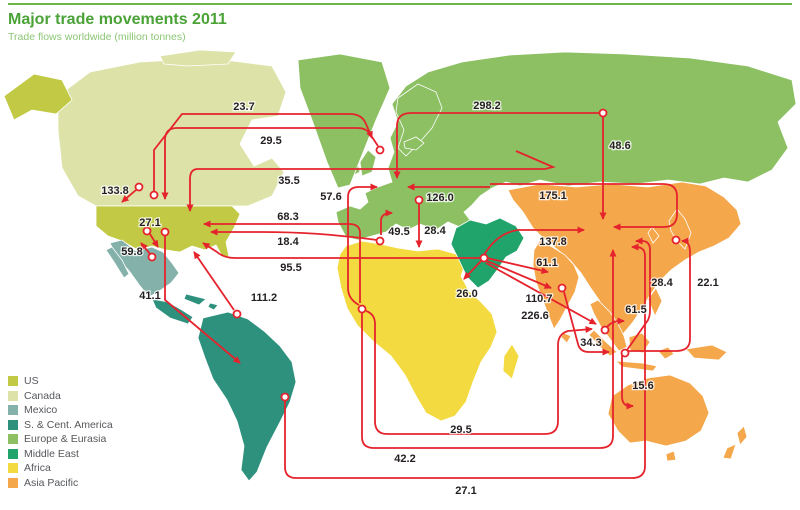  I want to click on trade-flow-value: 226.6, so click(535, 316).